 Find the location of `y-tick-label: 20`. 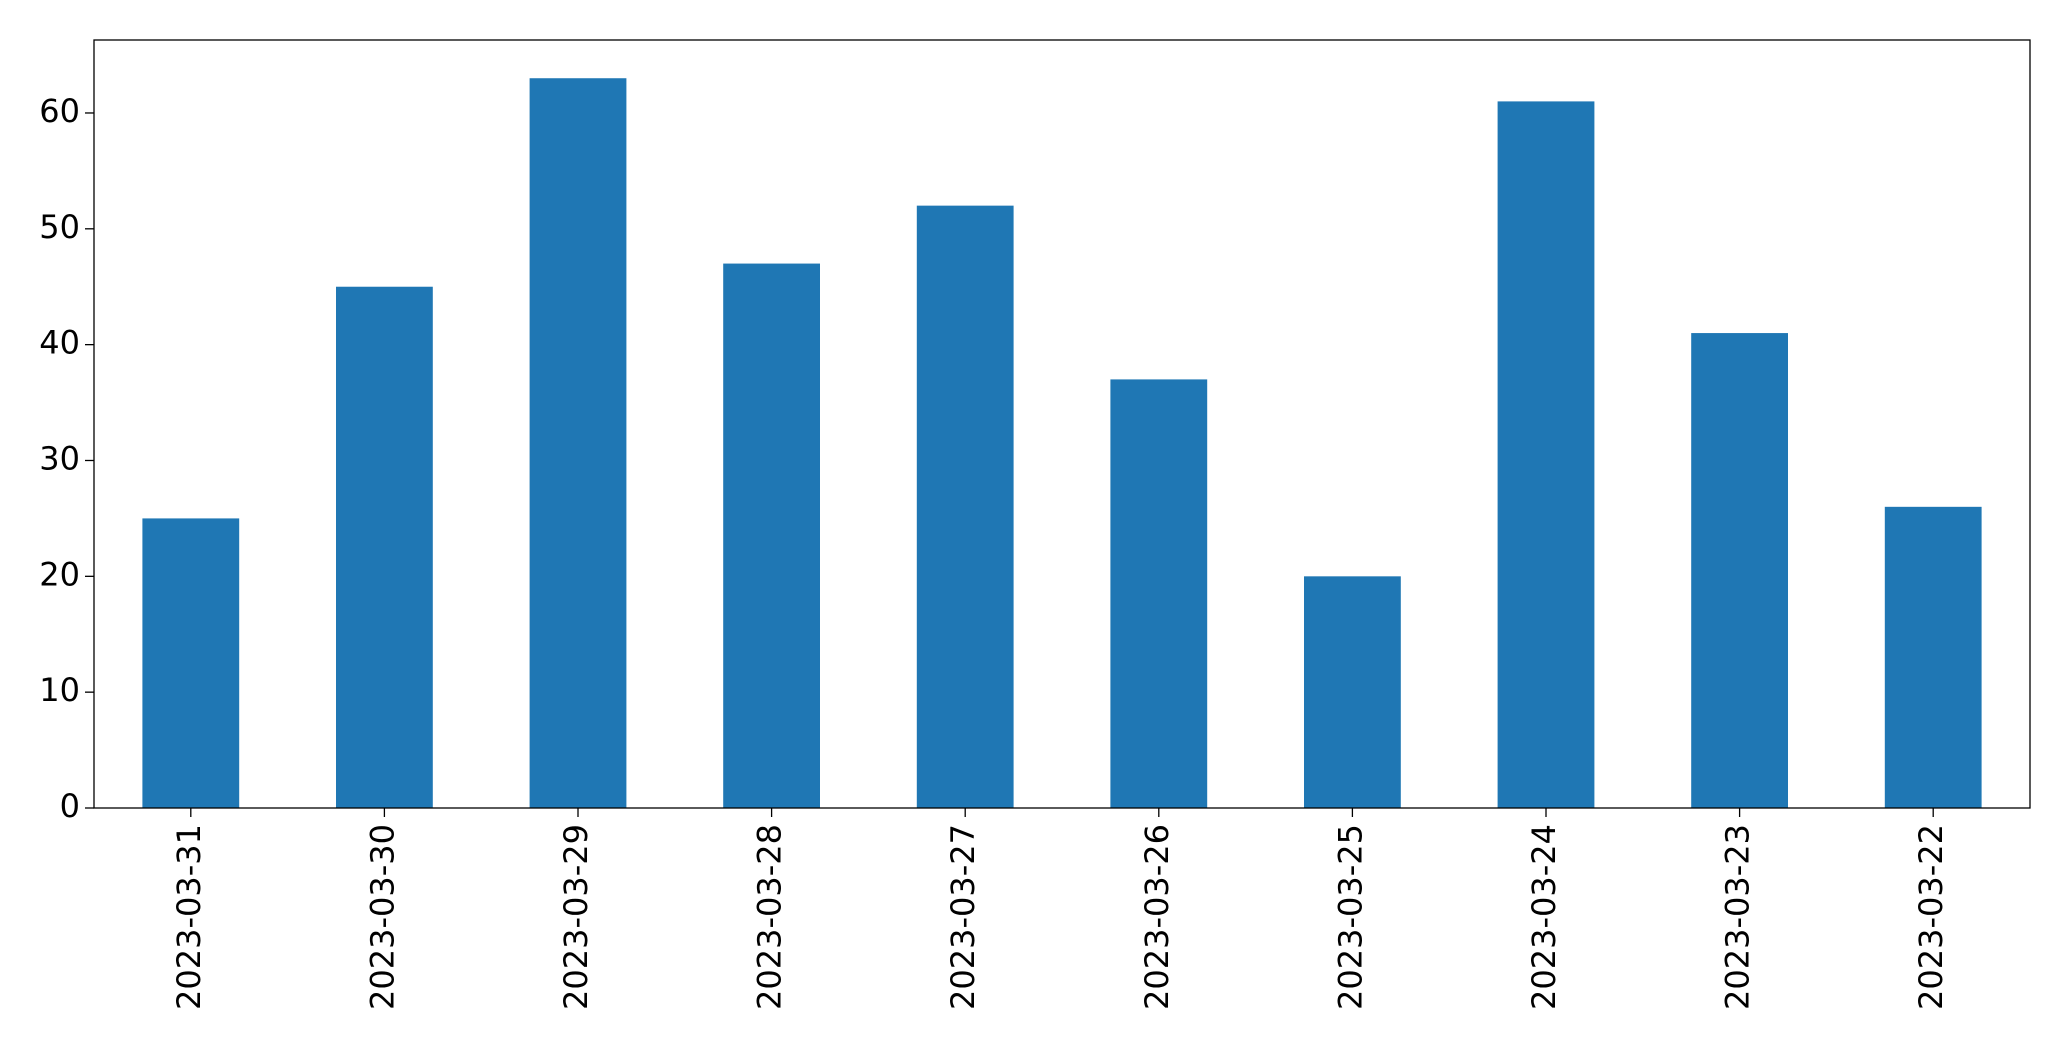

y-tick-label: 20 is located at coordinates (59, 574).